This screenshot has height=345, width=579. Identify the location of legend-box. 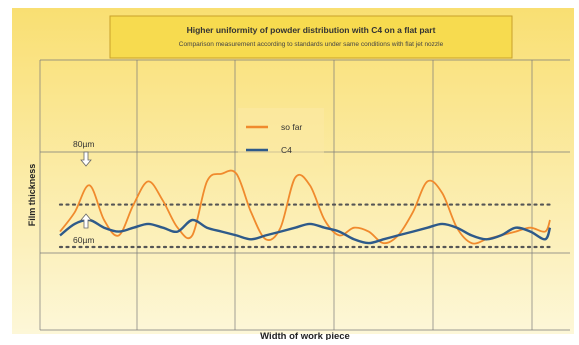
(281, 138).